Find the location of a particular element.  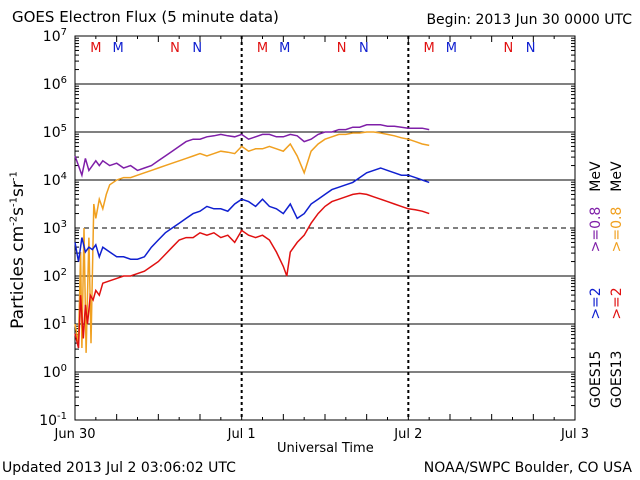

legend-goes13-label: GOES13 is located at coordinates (617, 379).